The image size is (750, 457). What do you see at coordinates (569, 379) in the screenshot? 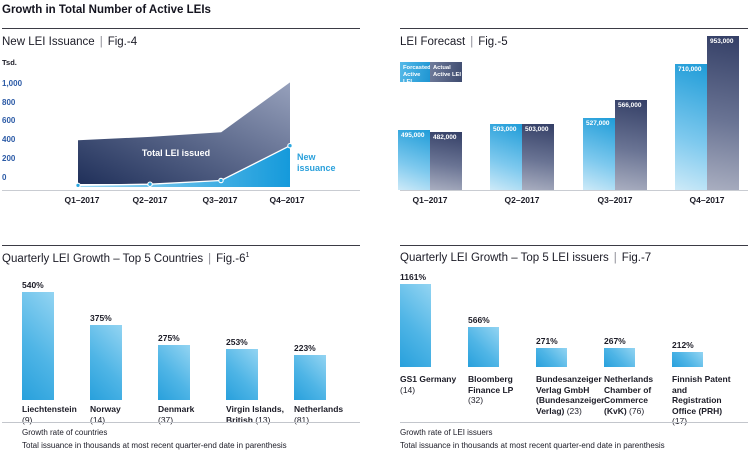
I see `category-label-line: Bundesanzeiger` at bounding box center [569, 379].